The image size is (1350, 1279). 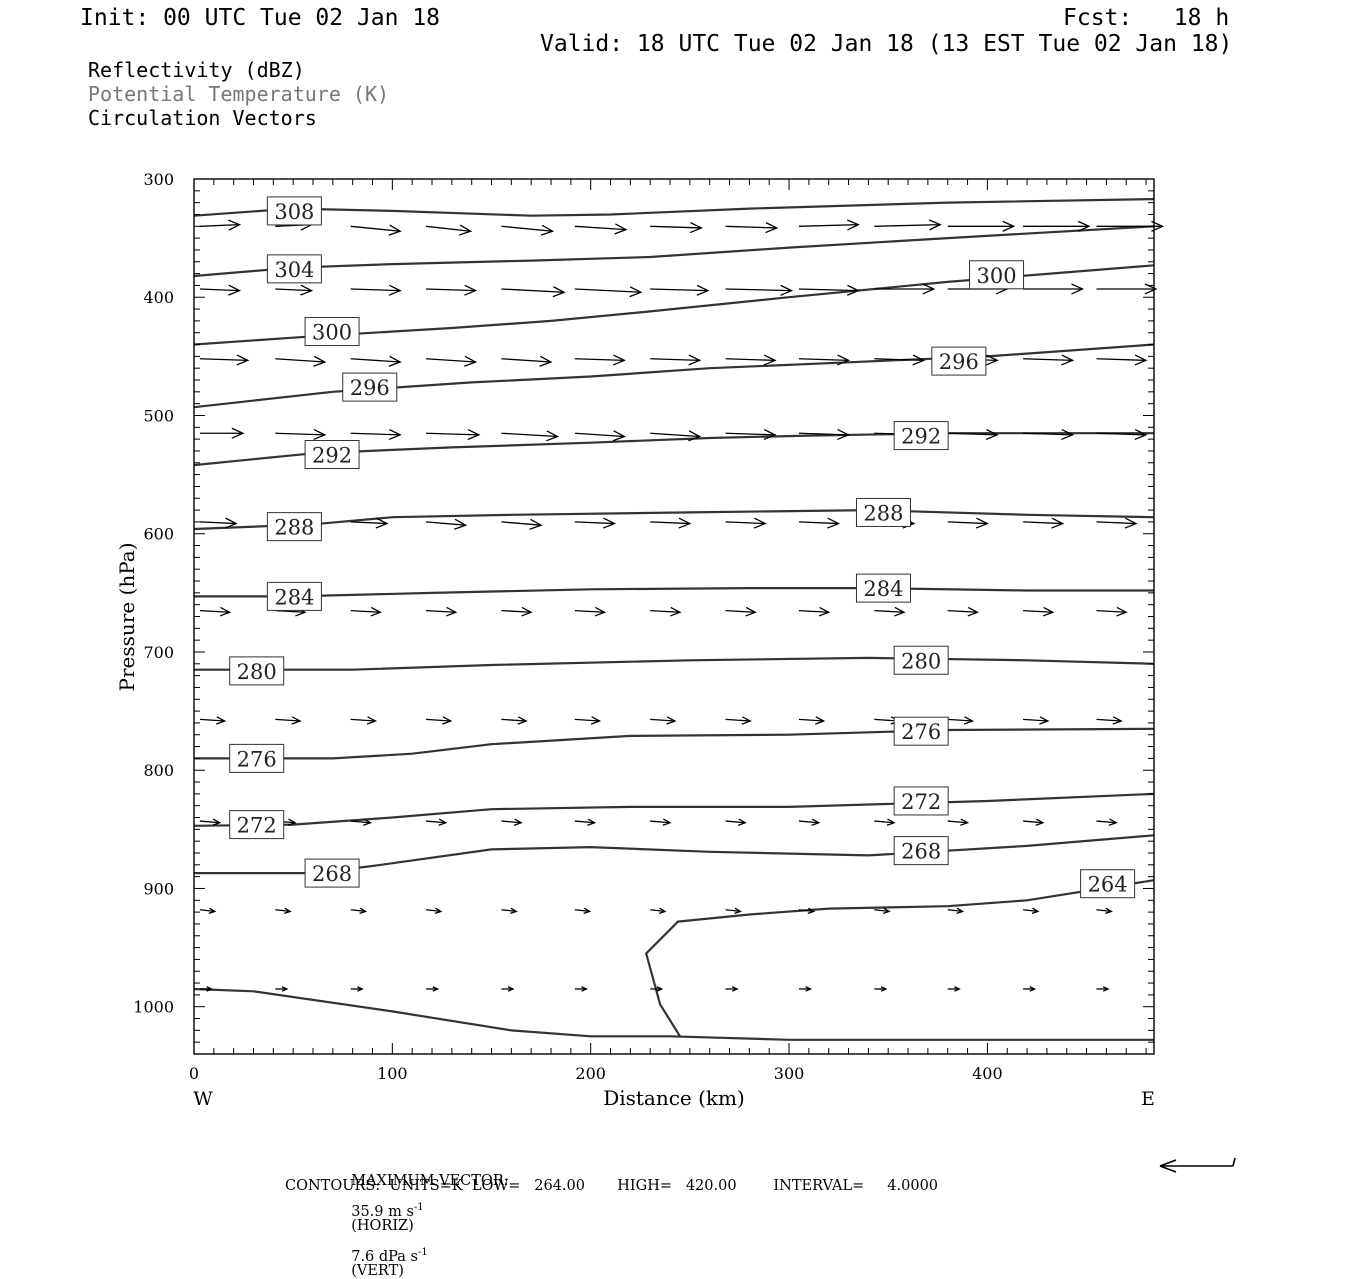 I want to click on contour-label-300: 300, so click(x=332, y=332).